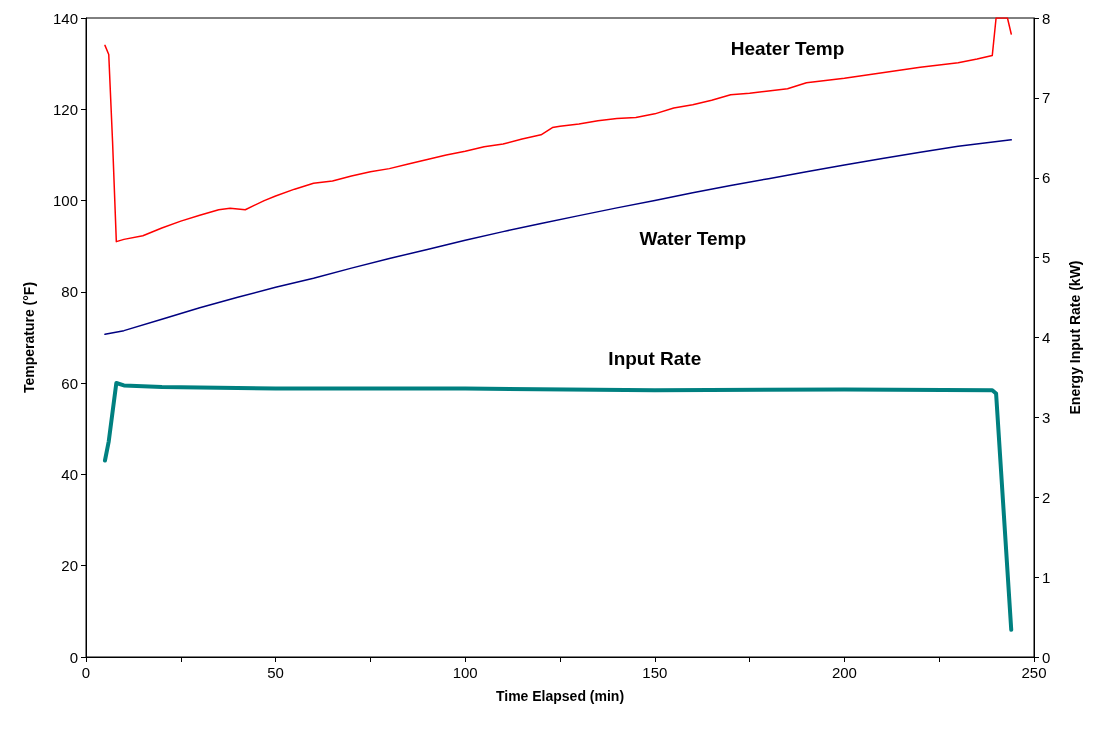 The image size is (1098, 732). What do you see at coordinates (73, 657) in the screenshot?
I see `y-tick-label: 0` at bounding box center [73, 657].